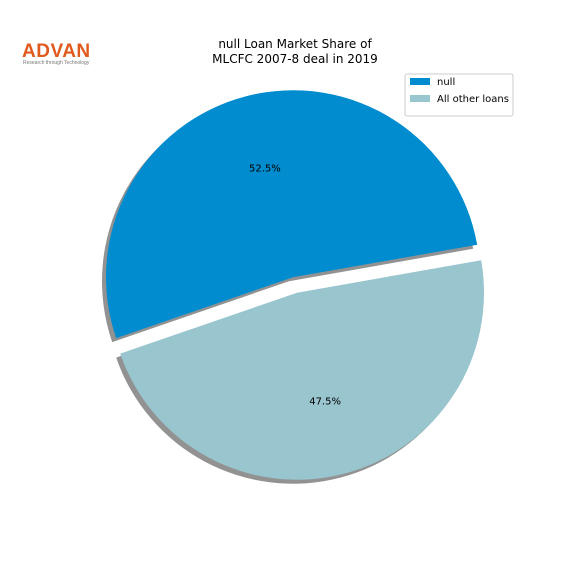 Image resolution: width=576 pixels, height=576 pixels. Describe the element at coordinates (265, 169) in the screenshot. I see `value-label: 52.5%` at that location.